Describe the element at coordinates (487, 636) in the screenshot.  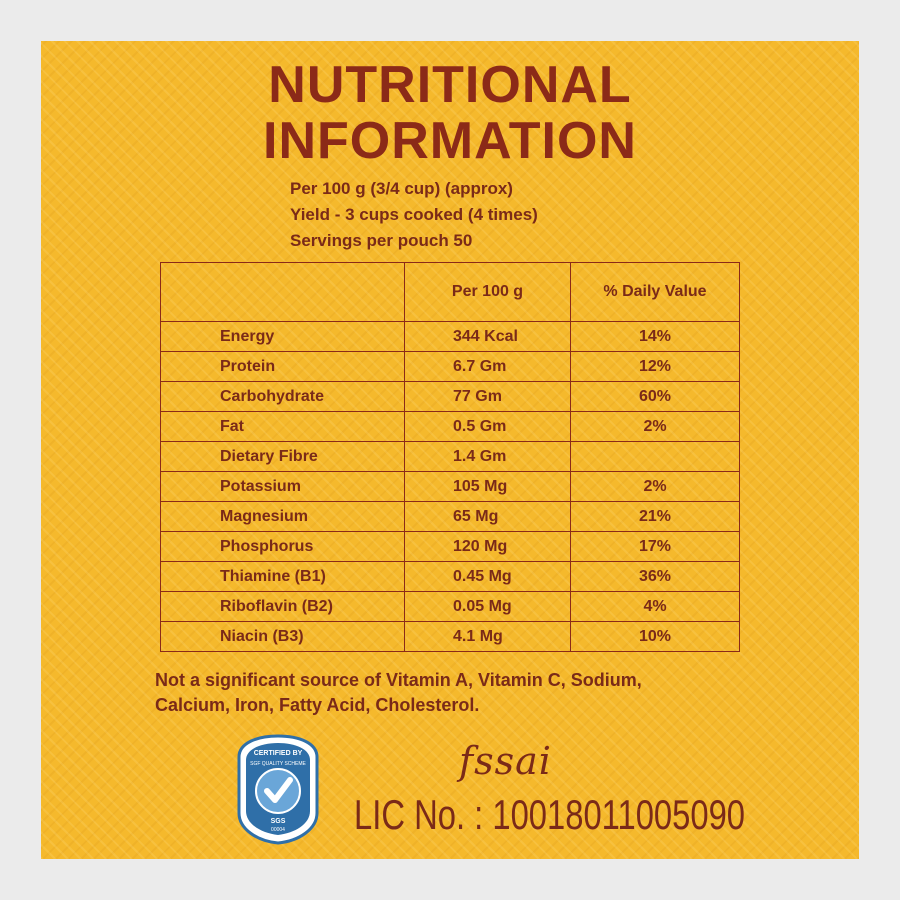
I see `nutrient-value: 4.1 Mg` at that location.